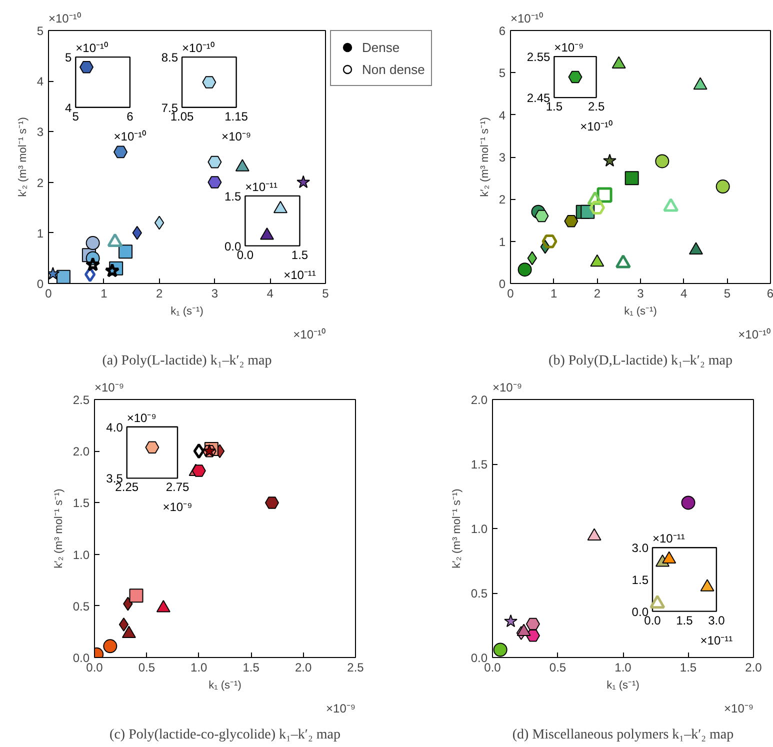 Image resolution: width=773 pixels, height=747 pixels. What do you see at coordinates (236, 116) in the screenshot?
I see `x-tick-label: 1.15` at bounding box center [236, 116].